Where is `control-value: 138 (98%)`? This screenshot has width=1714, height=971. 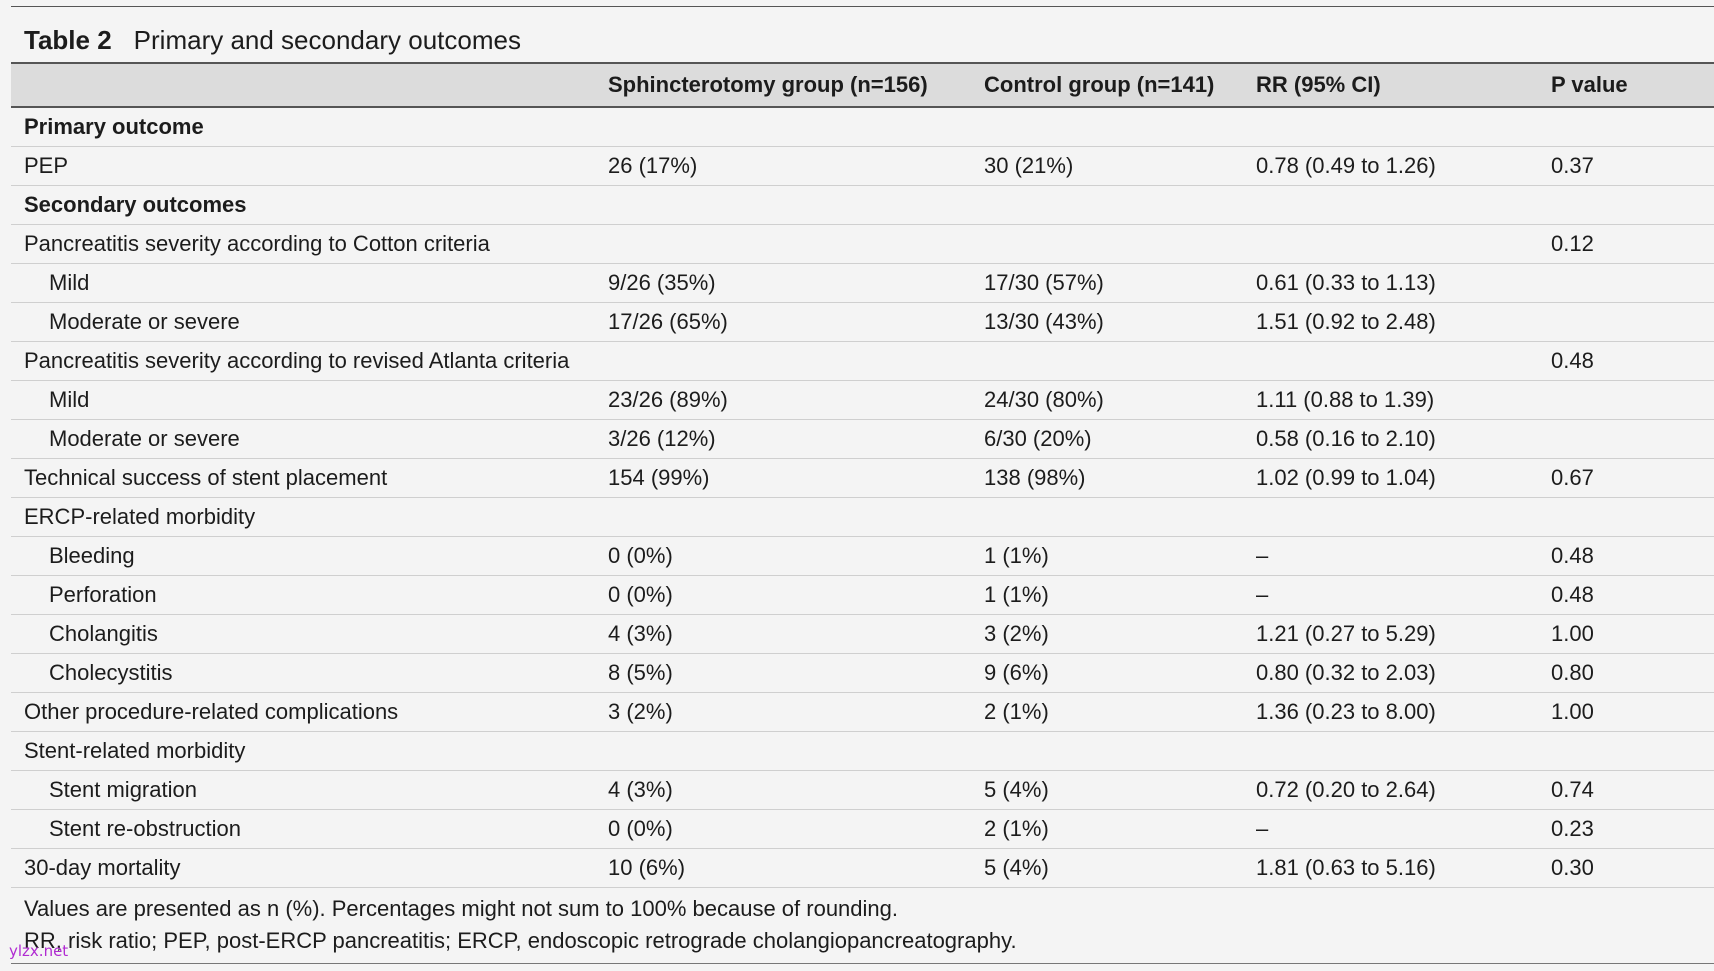
control-value: 138 (98%) is located at coordinates (1035, 477).